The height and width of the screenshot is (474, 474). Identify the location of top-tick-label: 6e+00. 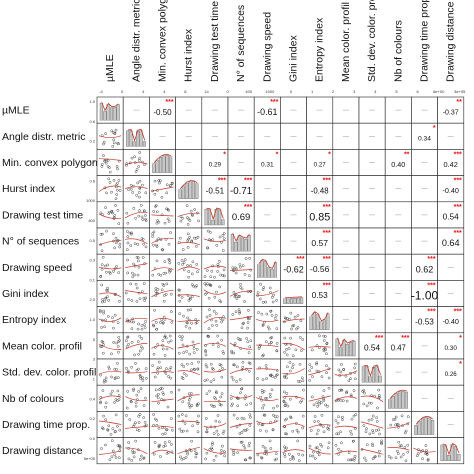
(439, 91).